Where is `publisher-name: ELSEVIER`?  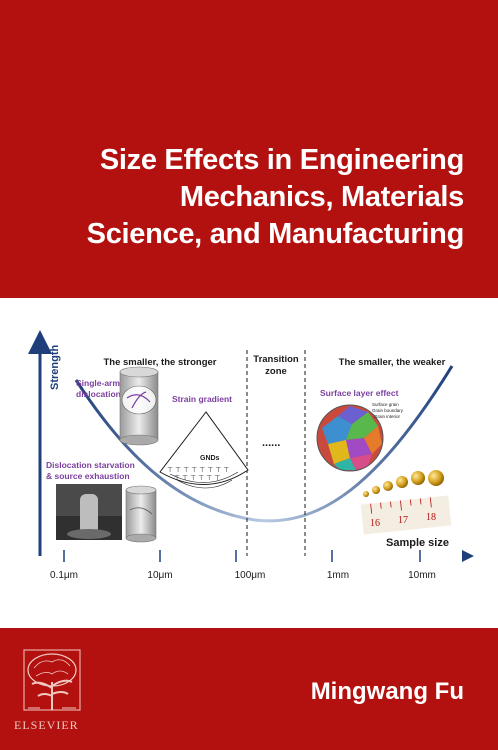 publisher-name: ELSEVIER is located at coordinates (46, 725).